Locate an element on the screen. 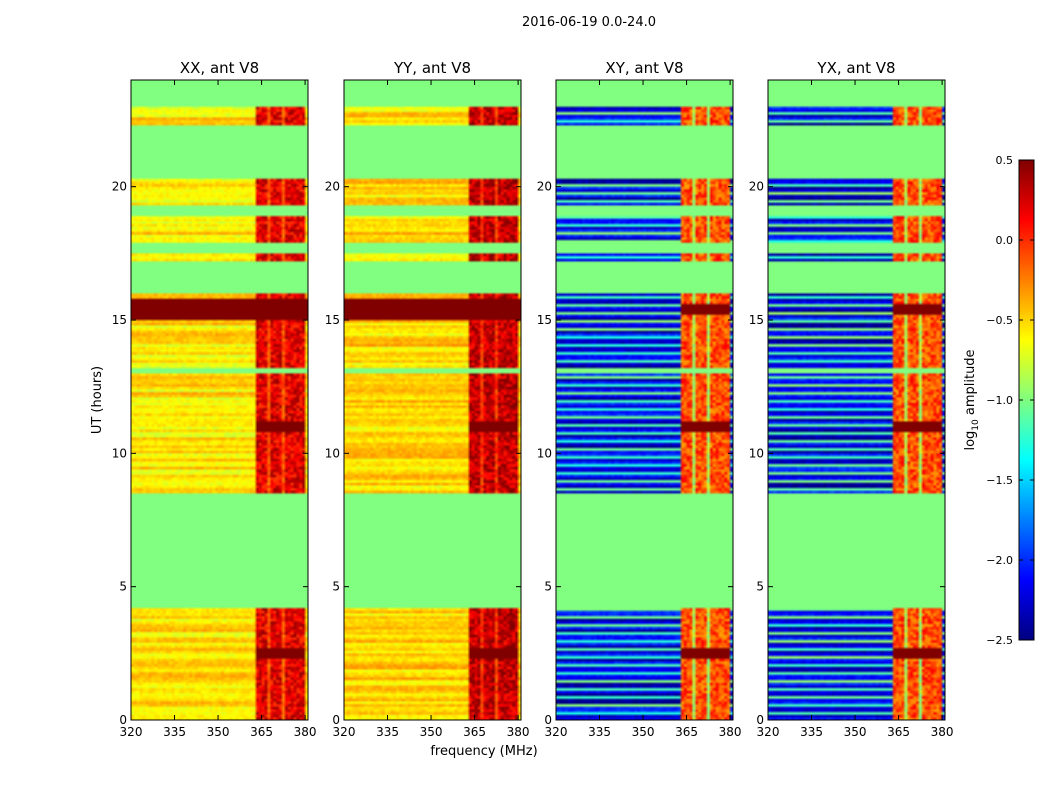 The image size is (1050, 800). colorbar-label: log10 amplitude is located at coordinates (972, 399).